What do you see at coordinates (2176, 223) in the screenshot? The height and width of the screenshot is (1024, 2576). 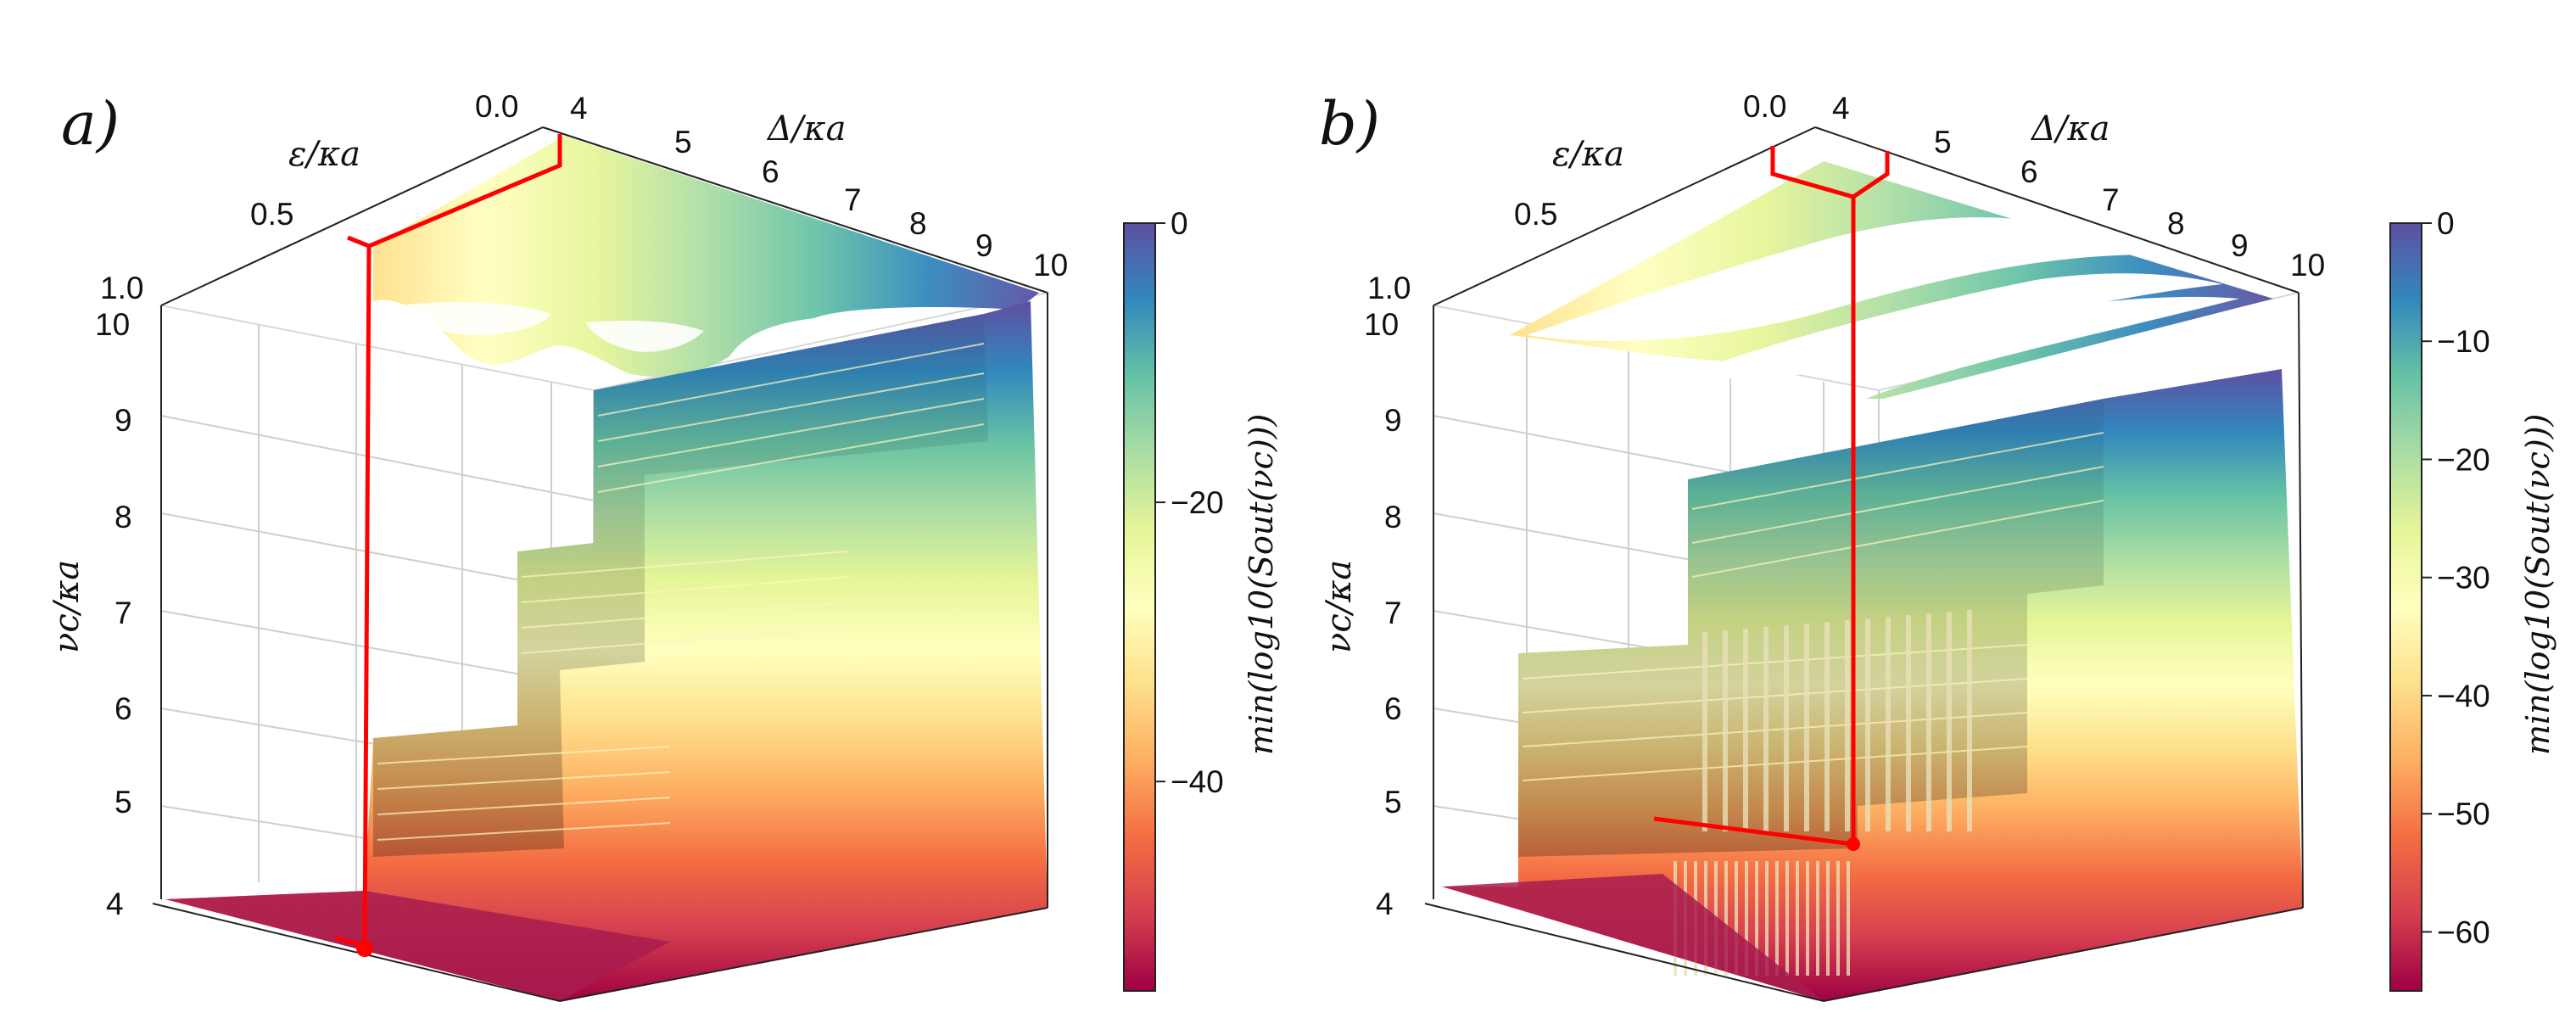 I see `b-y-tick-4: 8` at bounding box center [2176, 223].